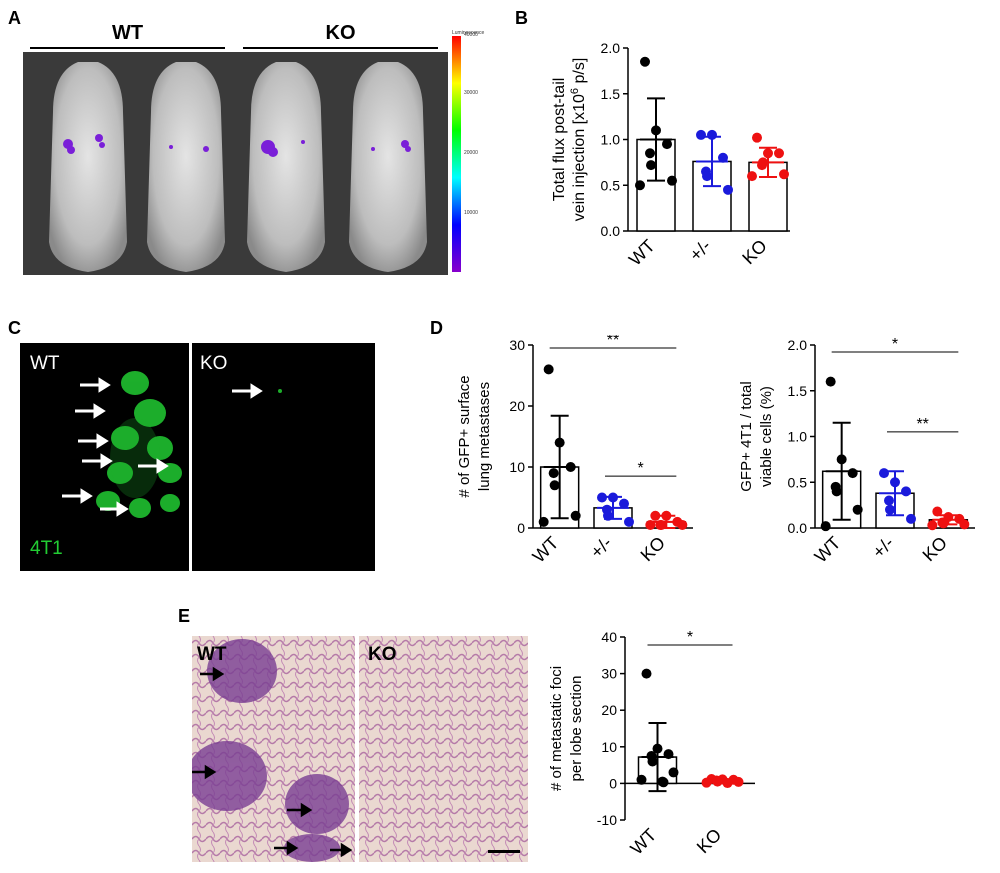 This screenshot has height=873, width=1000. What do you see at coordinates (609, 637) in the screenshot?
I see `y-tick-label: 40` at bounding box center [609, 637].